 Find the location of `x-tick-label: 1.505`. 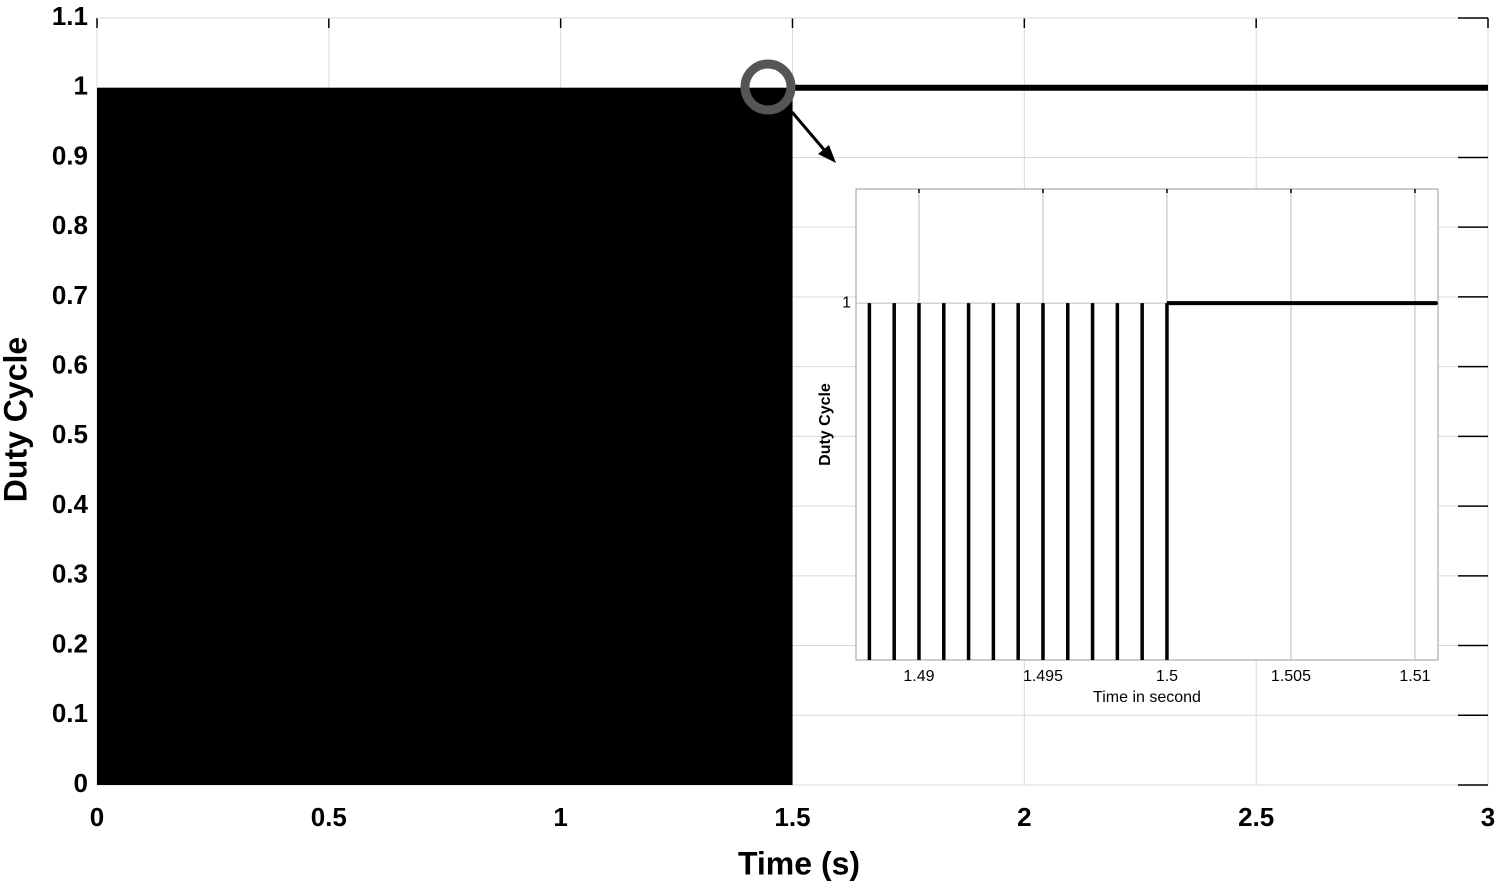

x-tick-label: 1.505 is located at coordinates (1291, 676).